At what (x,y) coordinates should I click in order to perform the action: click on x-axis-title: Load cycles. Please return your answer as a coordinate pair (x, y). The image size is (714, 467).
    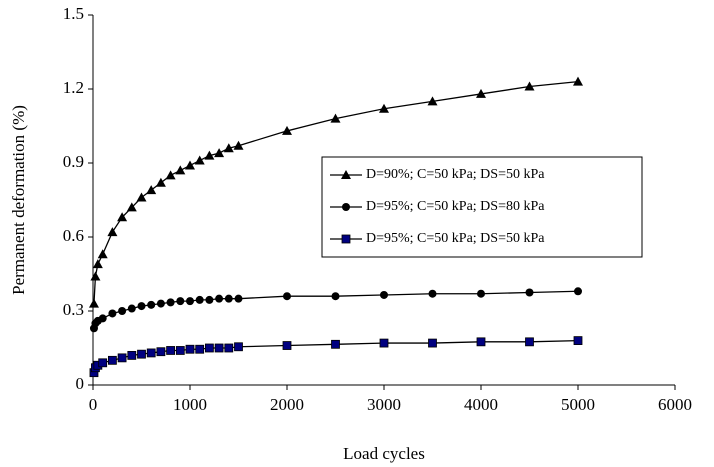
    Looking at the image, I should click on (384, 453).